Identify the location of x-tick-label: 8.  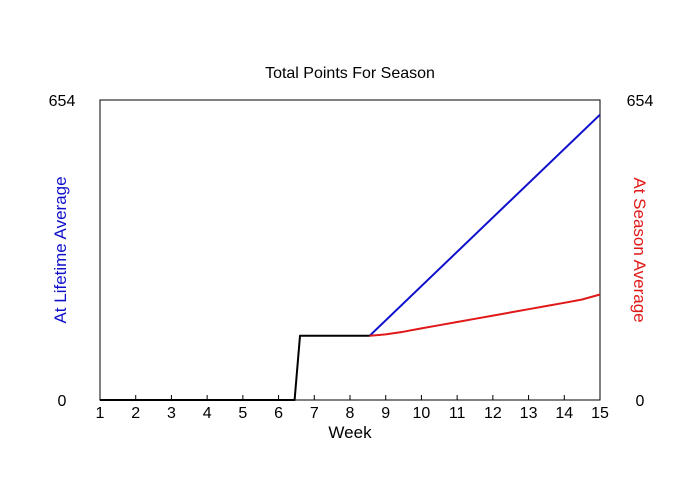
(350, 413).